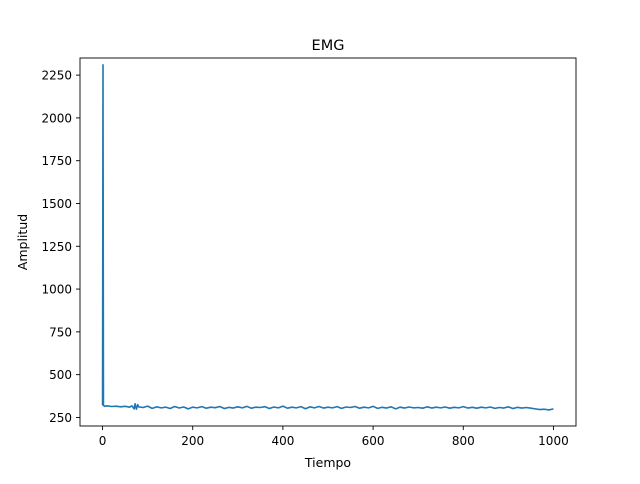  Describe the element at coordinates (60, 418) in the screenshot. I see `y-tick-label: 250` at that location.